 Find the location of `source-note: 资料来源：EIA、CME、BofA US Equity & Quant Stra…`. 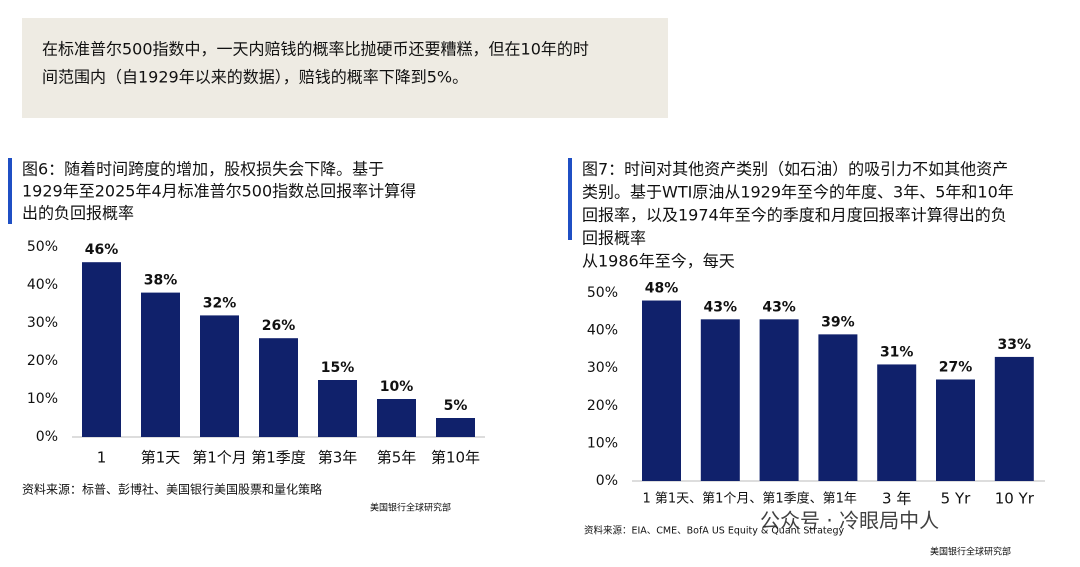

source-note: 资料来源：EIA、CME、BofA US Equity & Quant Stra… is located at coordinates (714, 531).